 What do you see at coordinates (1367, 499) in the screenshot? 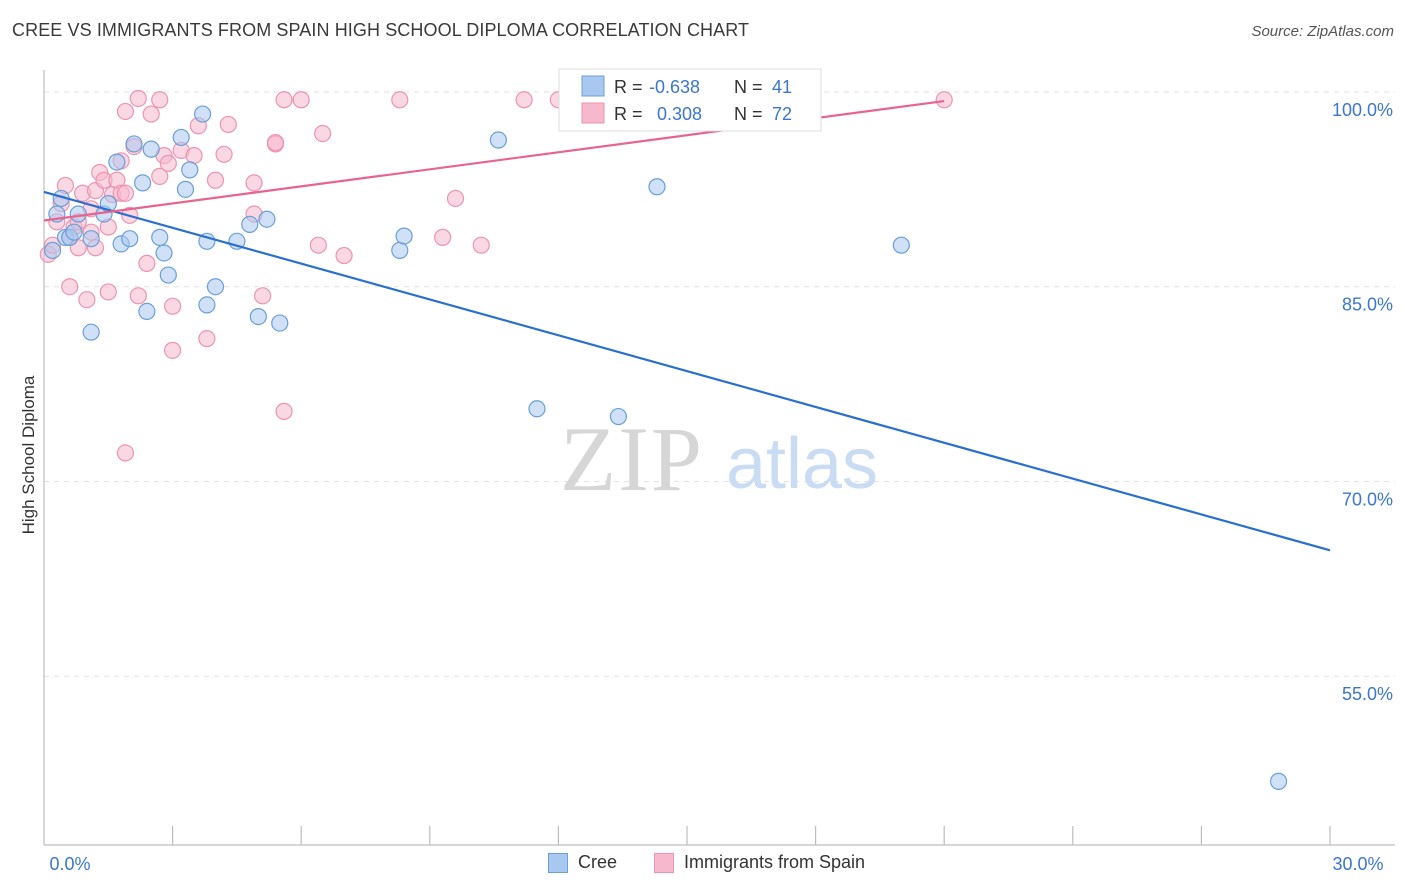
I see `y-tick-label-70: 70.0%` at bounding box center [1367, 499].